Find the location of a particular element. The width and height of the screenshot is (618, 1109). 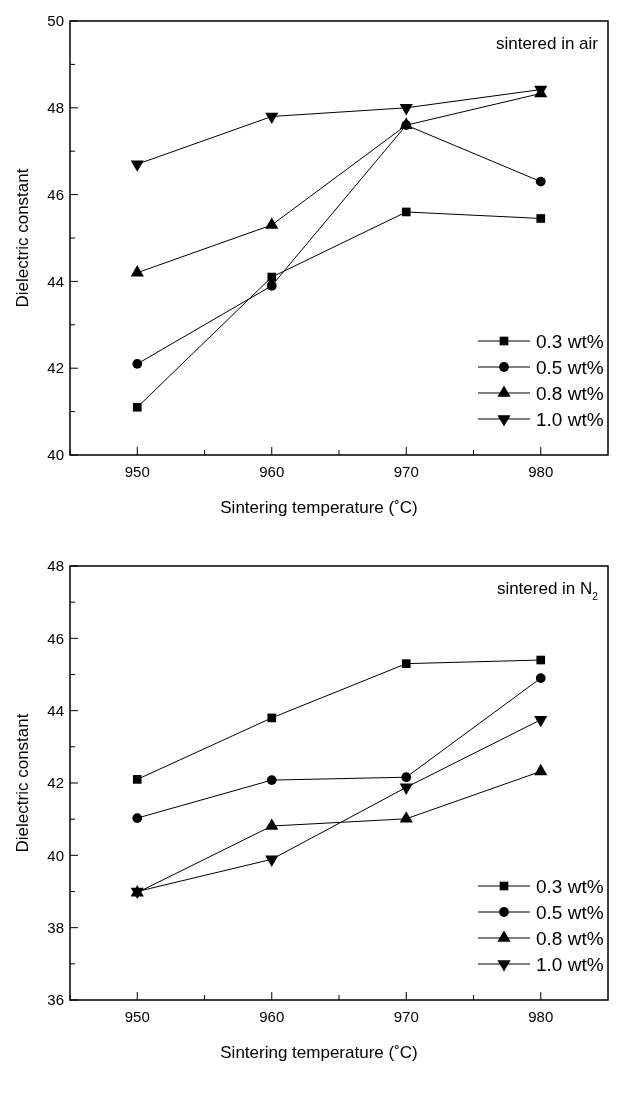

annotation: sintered in N$_{2}$ is located at coordinates (547, 590).